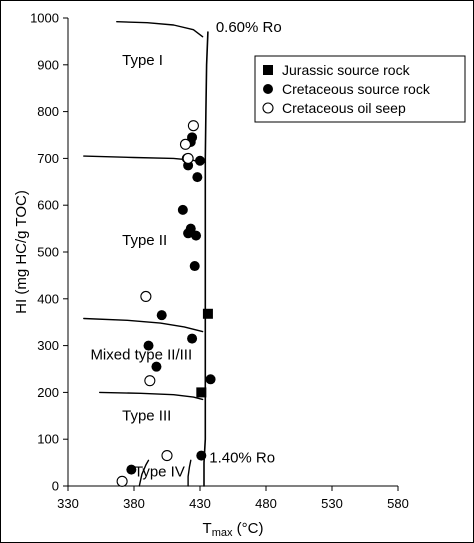 The height and width of the screenshot is (543, 474). I want to click on y-tick-label: 800, so click(48, 111).